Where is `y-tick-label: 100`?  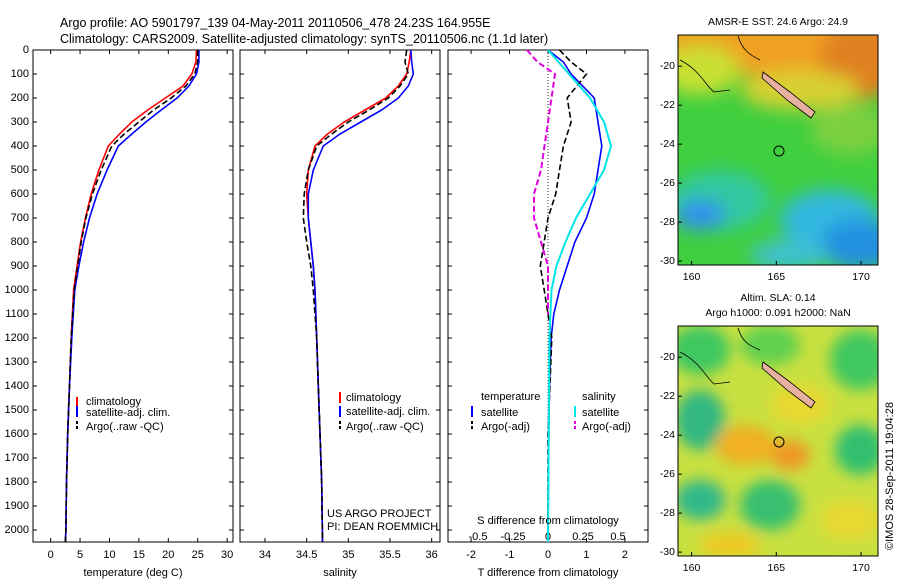 y-tick-label: 100 is located at coordinates (20, 74).